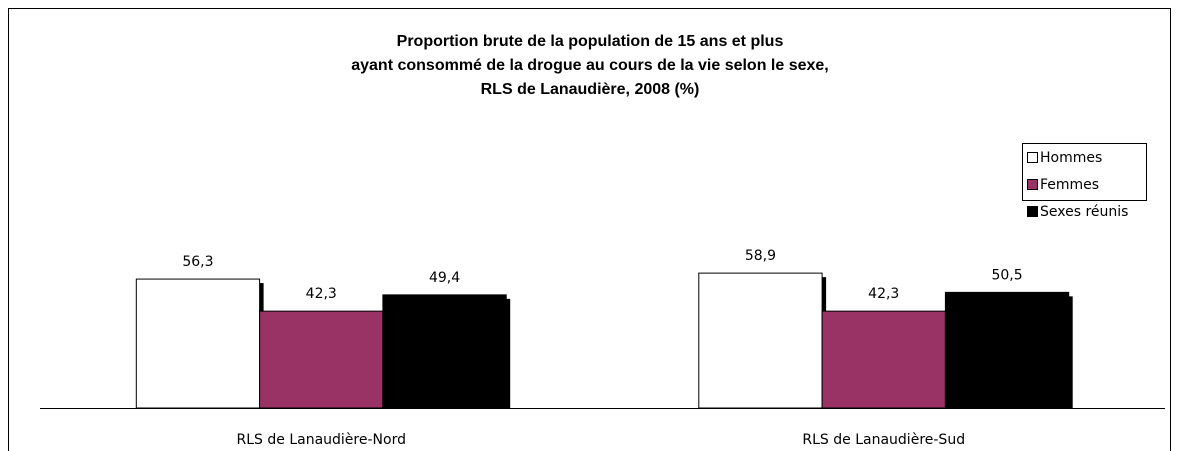 The width and height of the screenshot is (1179, 451). What do you see at coordinates (1069, 185) in the screenshot?
I see `legend-label: Femmes` at bounding box center [1069, 185].